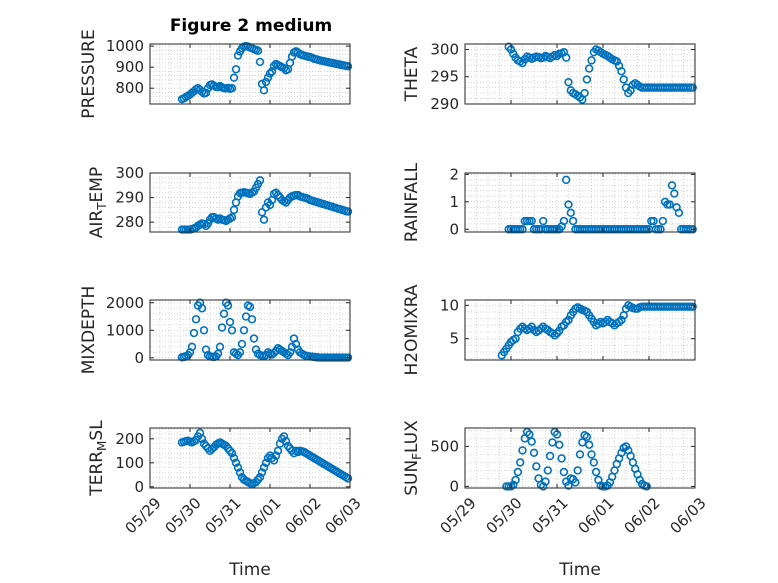 The image size is (778, 583). I want to click on y-tick-label: 200, so click(129, 439).